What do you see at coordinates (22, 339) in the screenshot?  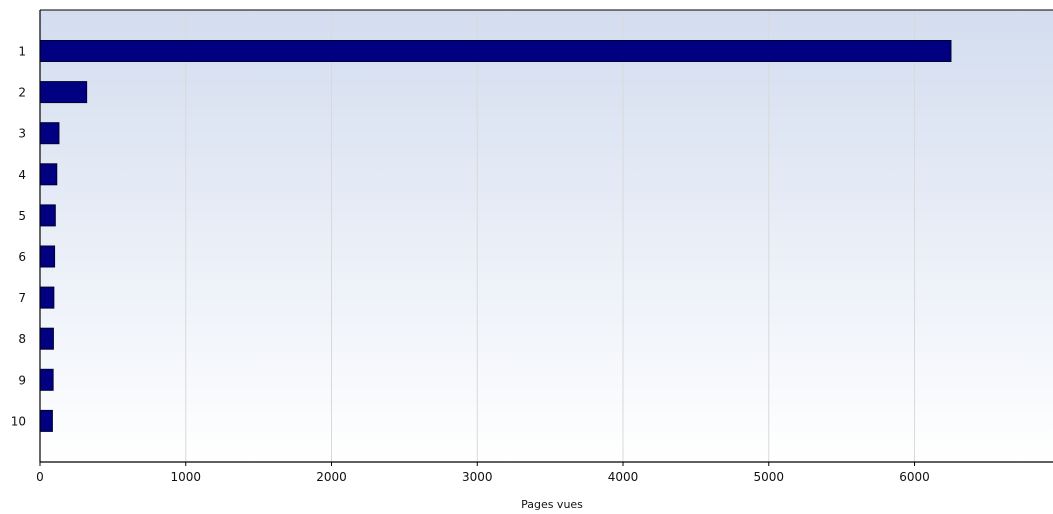 I see `y-tick-label: 8` at bounding box center [22, 339].